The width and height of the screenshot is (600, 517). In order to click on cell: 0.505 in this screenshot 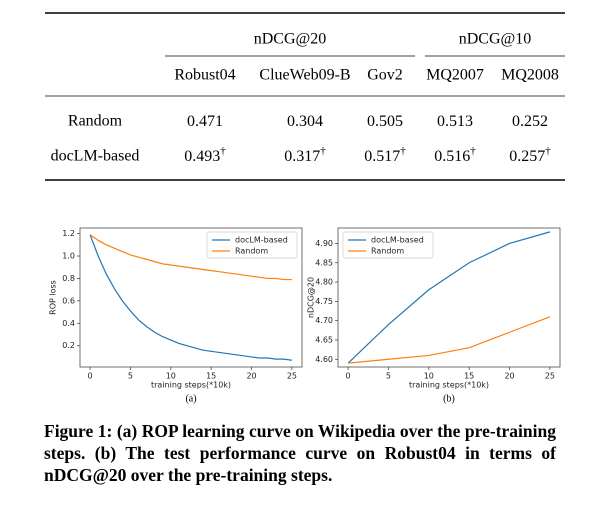, I will do `click(385, 121)`.